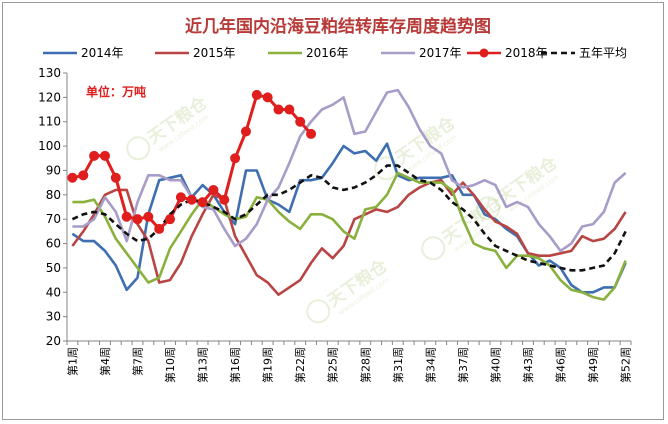 The image size is (668, 424). What do you see at coordinates (603, 53) in the screenshot?
I see `legend-label-5: 五年平均` at bounding box center [603, 53].